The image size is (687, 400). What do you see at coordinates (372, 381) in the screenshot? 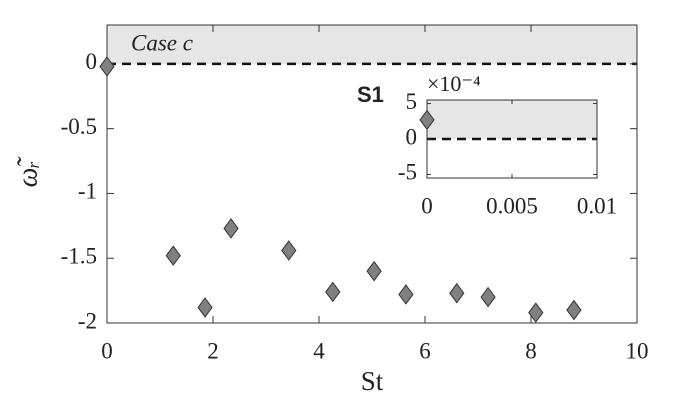
I see `x-axis-label: St` at bounding box center [372, 381].